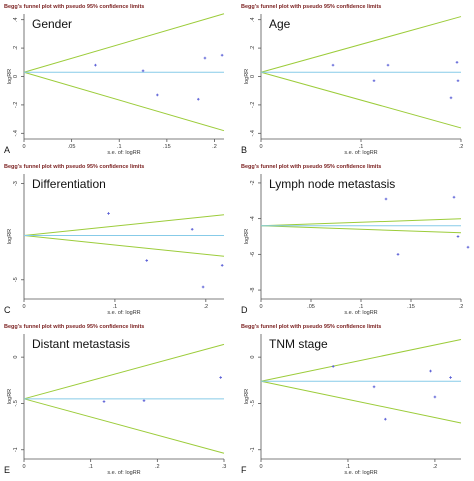 The image size is (474, 481). I want to click on panel-letter: E, so click(7, 470).